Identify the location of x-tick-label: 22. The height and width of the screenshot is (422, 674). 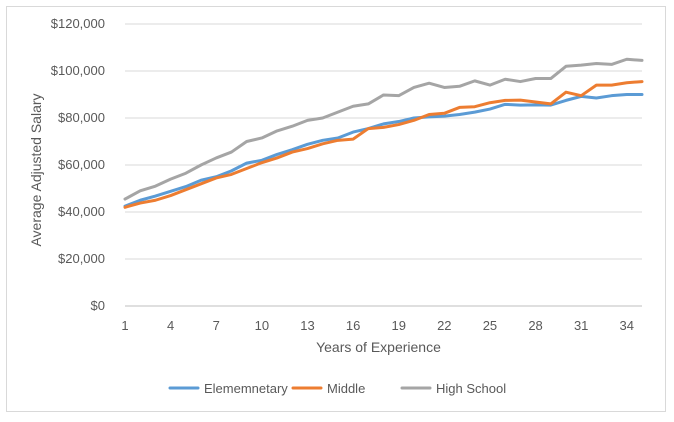
(444, 325).